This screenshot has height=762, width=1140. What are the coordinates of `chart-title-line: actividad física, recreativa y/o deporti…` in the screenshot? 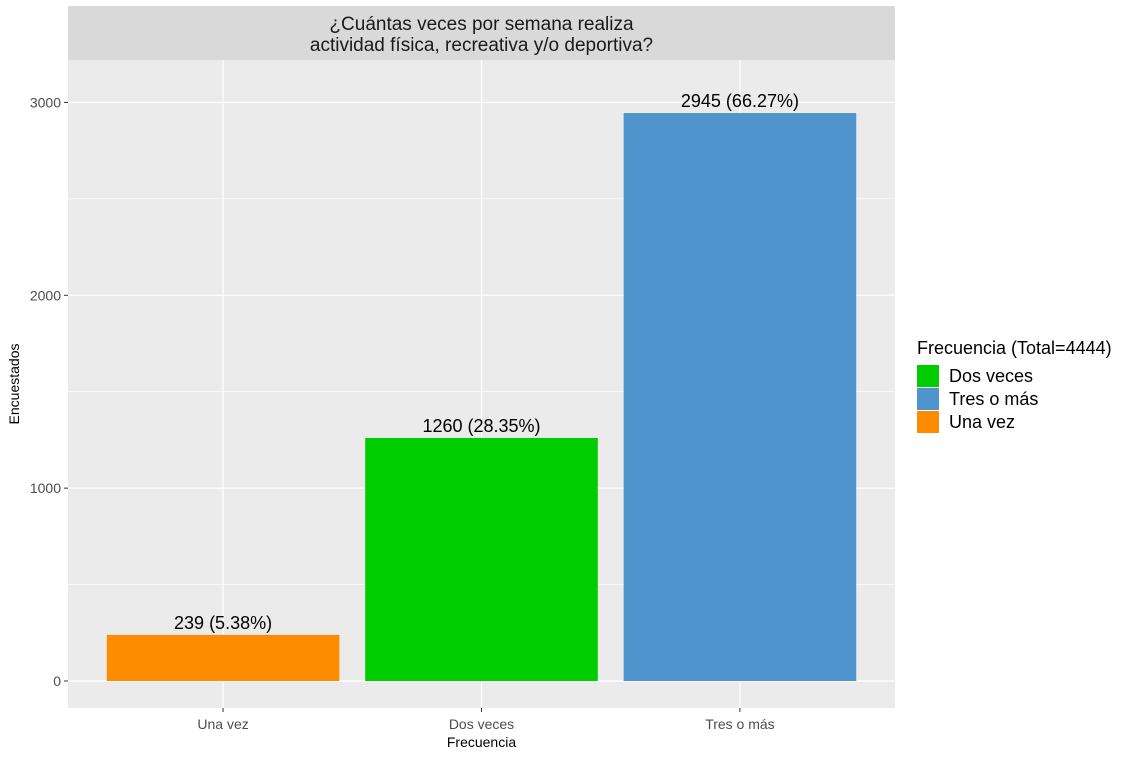 It's located at (481, 45).